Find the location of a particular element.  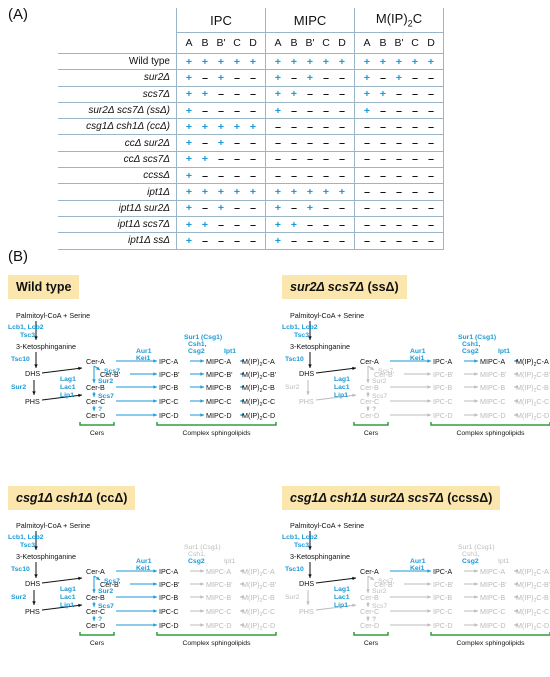

ceramide-label: Cer-A is located at coordinates (95, 361).